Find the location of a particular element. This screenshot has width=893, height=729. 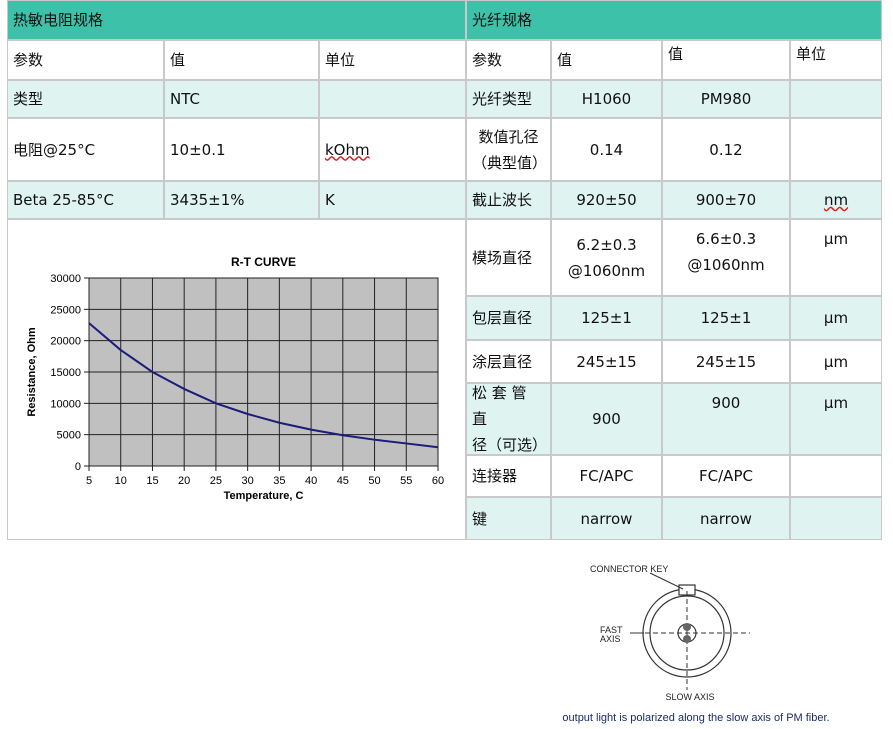

cell-text: 3435±1% is located at coordinates (207, 200).